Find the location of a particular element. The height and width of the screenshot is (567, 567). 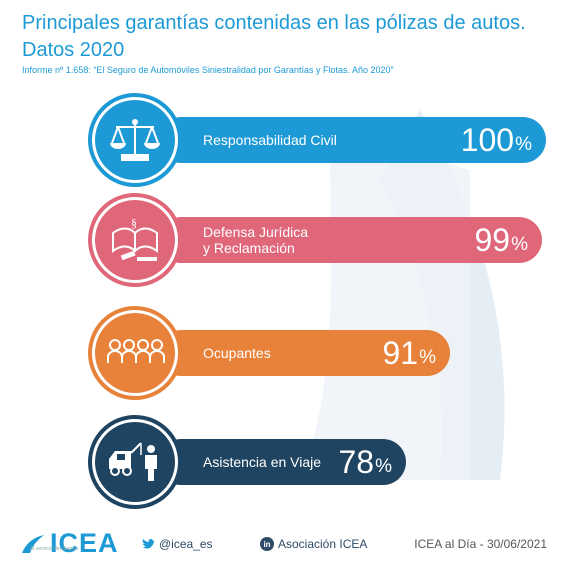

bar-label: Asistencia en Viaje is located at coordinates (262, 462).